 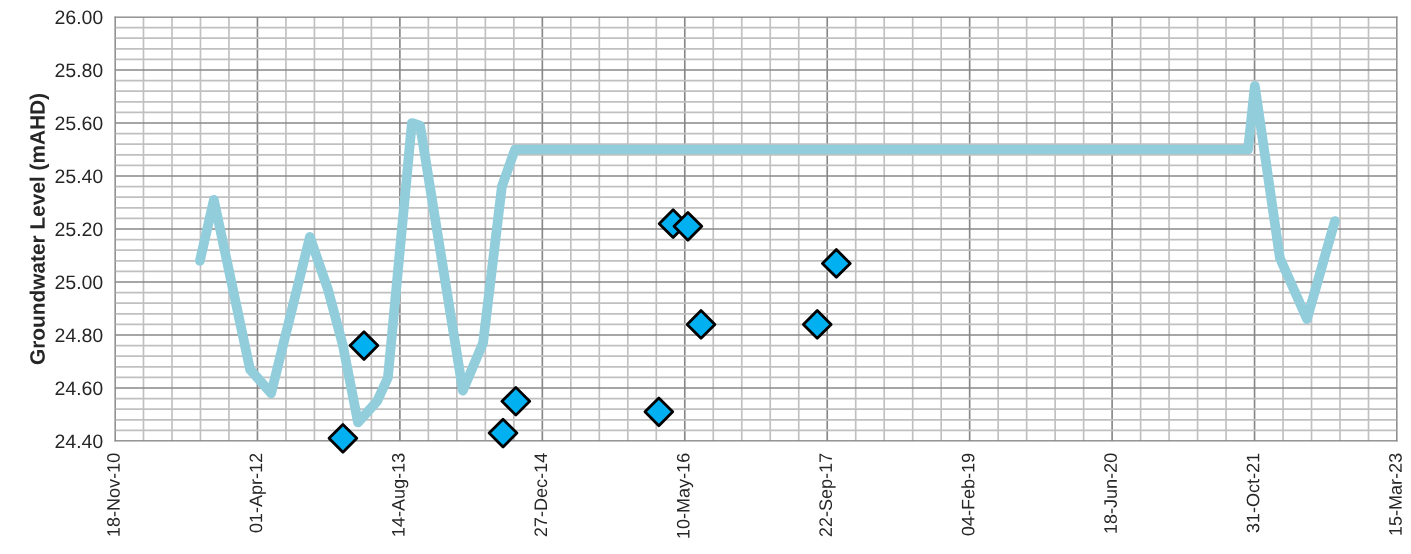 I want to click on x-tick-label: 22-Sep-17, so click(x=827, y=495).